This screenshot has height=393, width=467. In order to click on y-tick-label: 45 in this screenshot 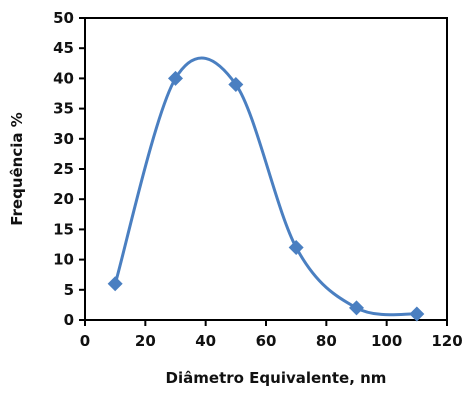, I will do `click(63, 48)`.